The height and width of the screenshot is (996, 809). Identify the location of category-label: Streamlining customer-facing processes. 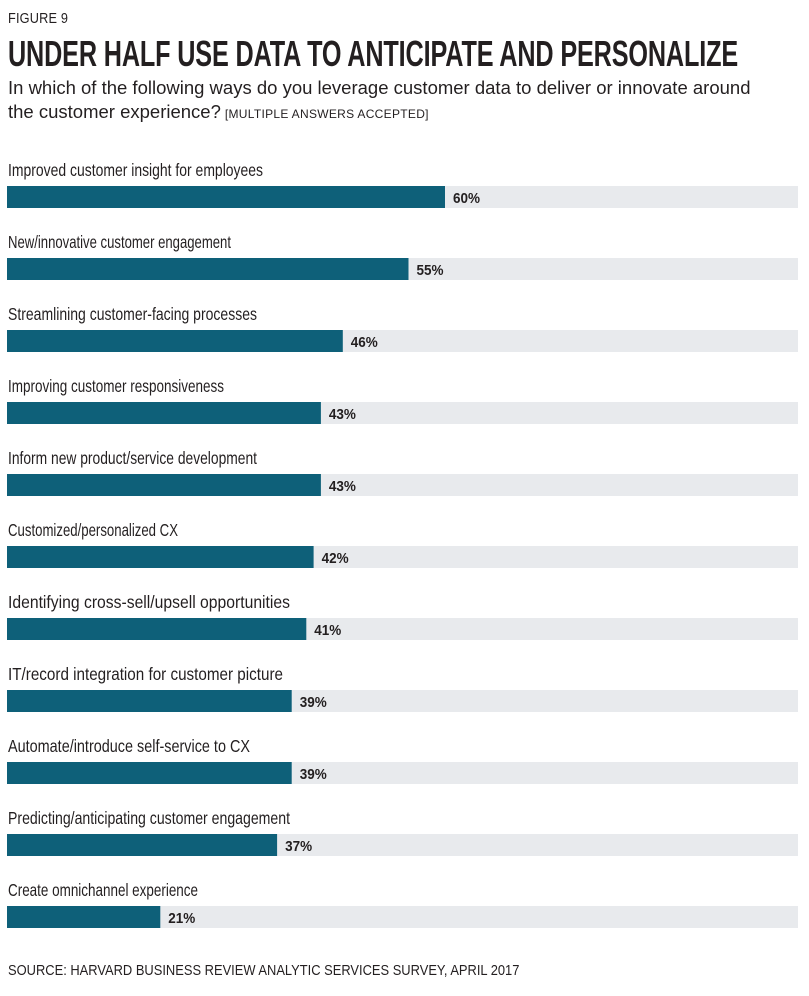
(132, 314).